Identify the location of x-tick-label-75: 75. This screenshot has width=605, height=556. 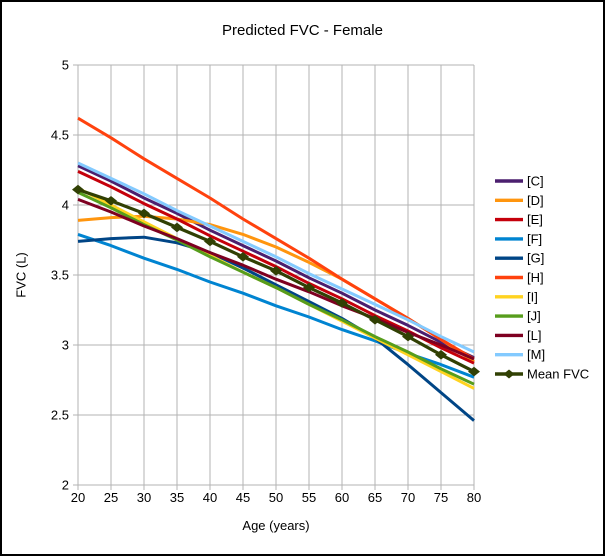
(441, 497).